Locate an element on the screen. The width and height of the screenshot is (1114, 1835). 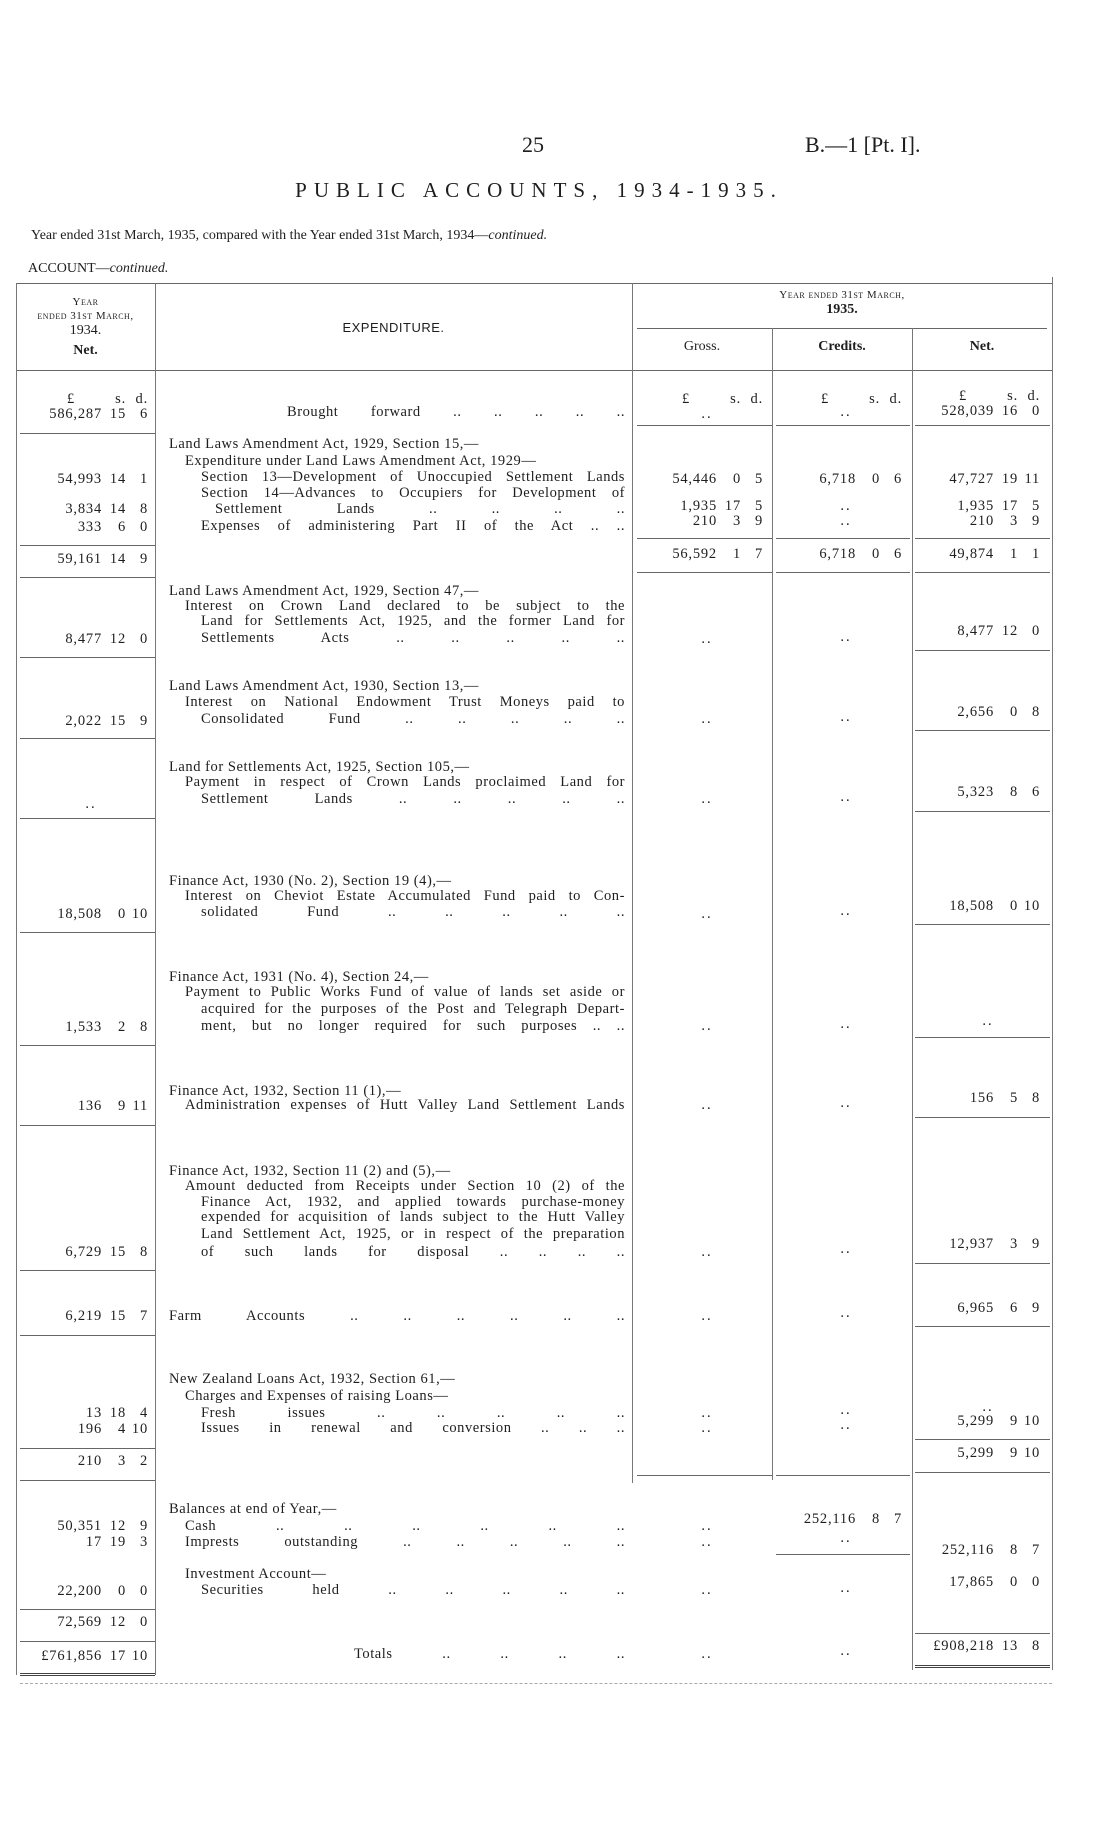
pence: 9 is located at coordinates (1035, 1308).